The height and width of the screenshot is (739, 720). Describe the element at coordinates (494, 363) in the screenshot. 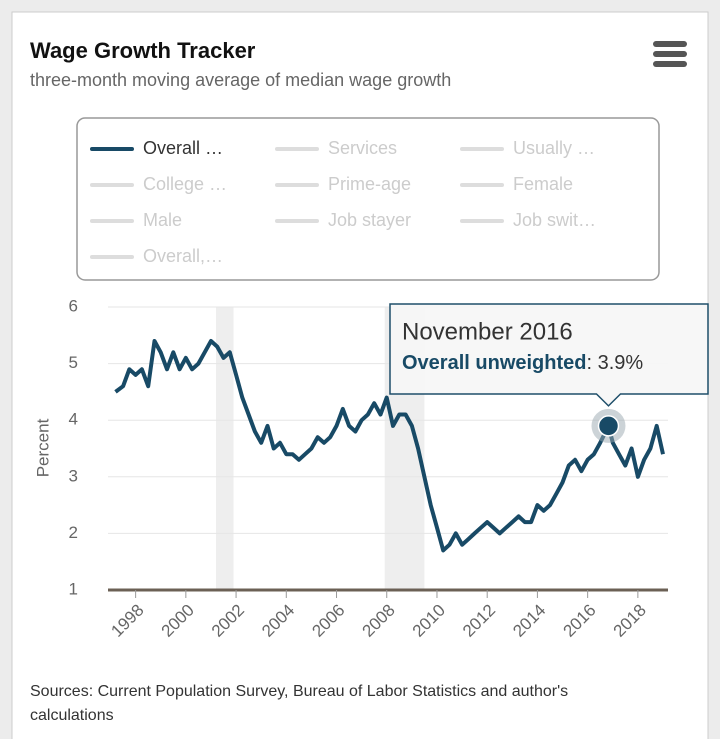

I see `tooltip-series-name: Overall unweighted` at that location.